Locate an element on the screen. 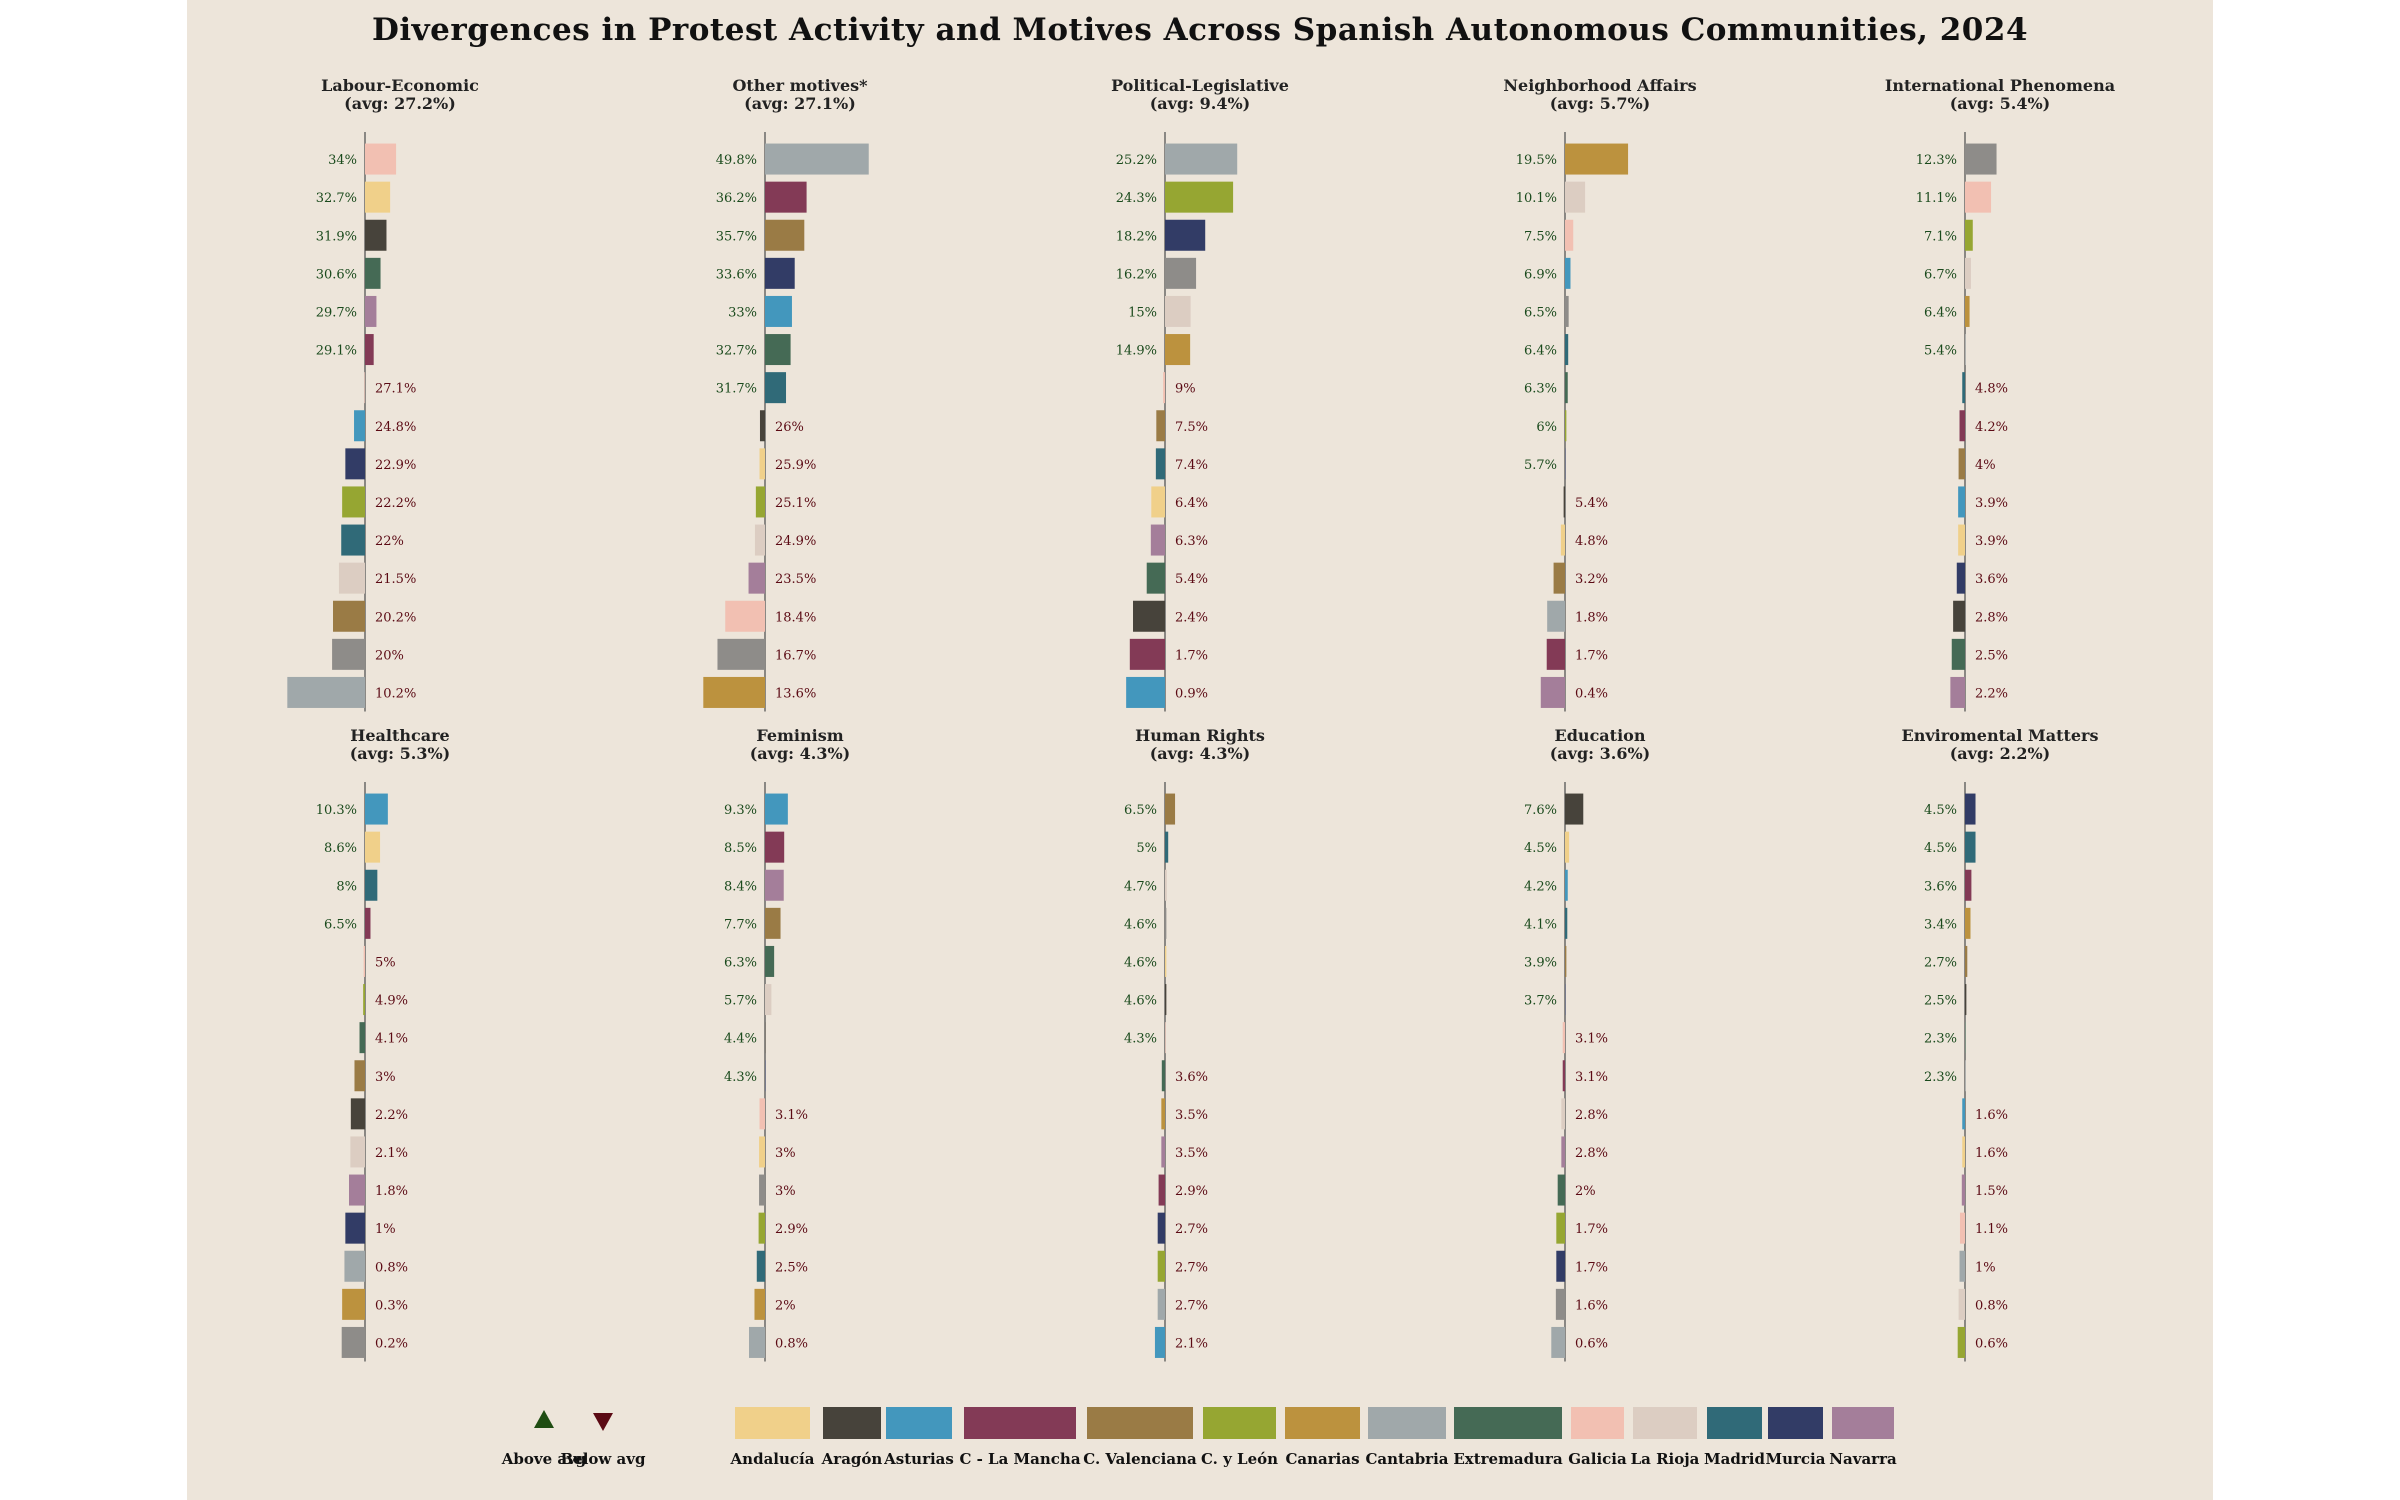 The width and height of the screenshot is (2400, 1500). legend-label-navarra: Navarra is located at coordinates (1863, 1459).